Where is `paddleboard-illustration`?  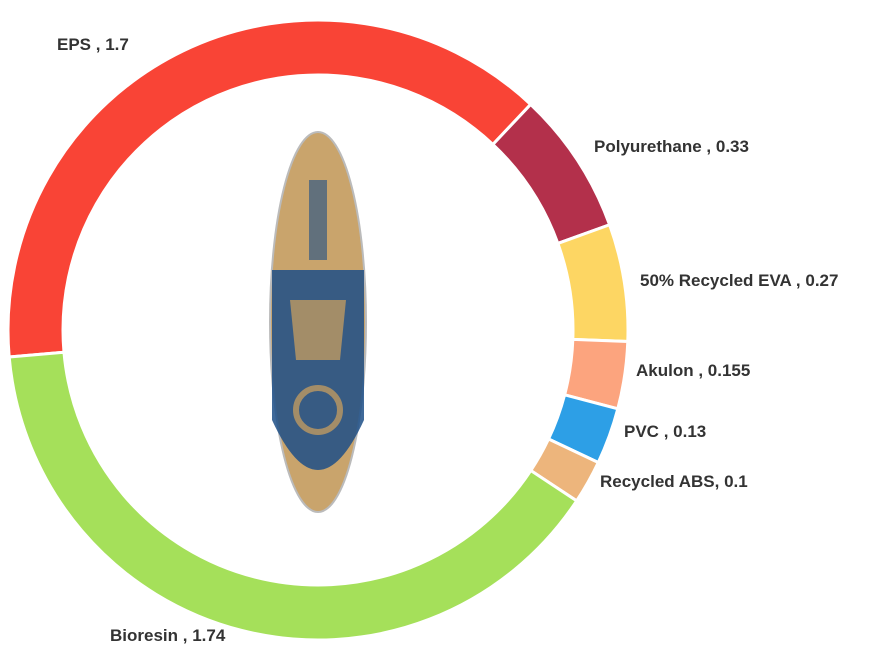 paddleboard-illustration is located at coordinates (318, 322).